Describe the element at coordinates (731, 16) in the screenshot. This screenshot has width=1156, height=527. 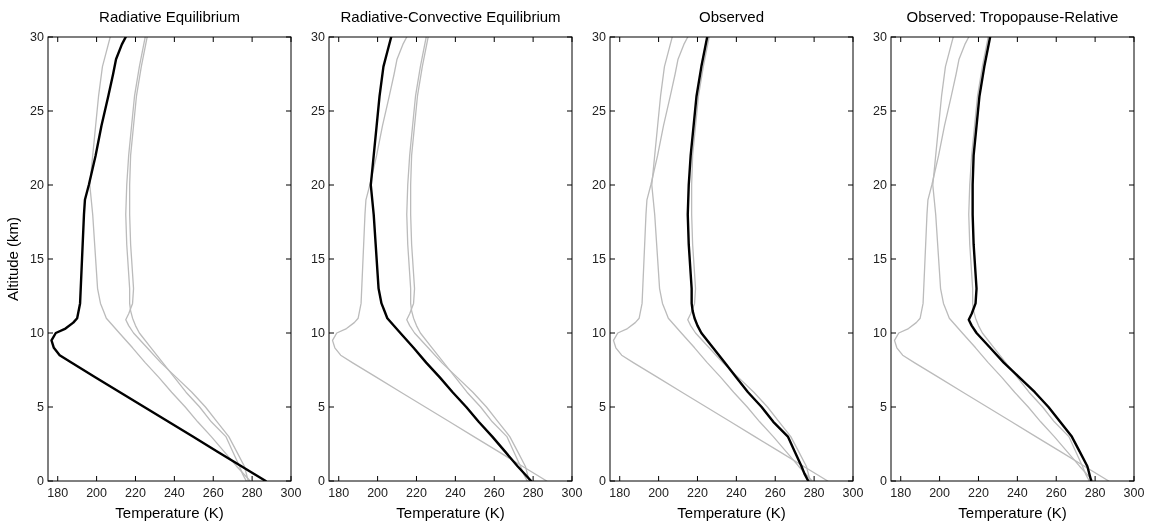
I see `chart-title: Observed` at that location.